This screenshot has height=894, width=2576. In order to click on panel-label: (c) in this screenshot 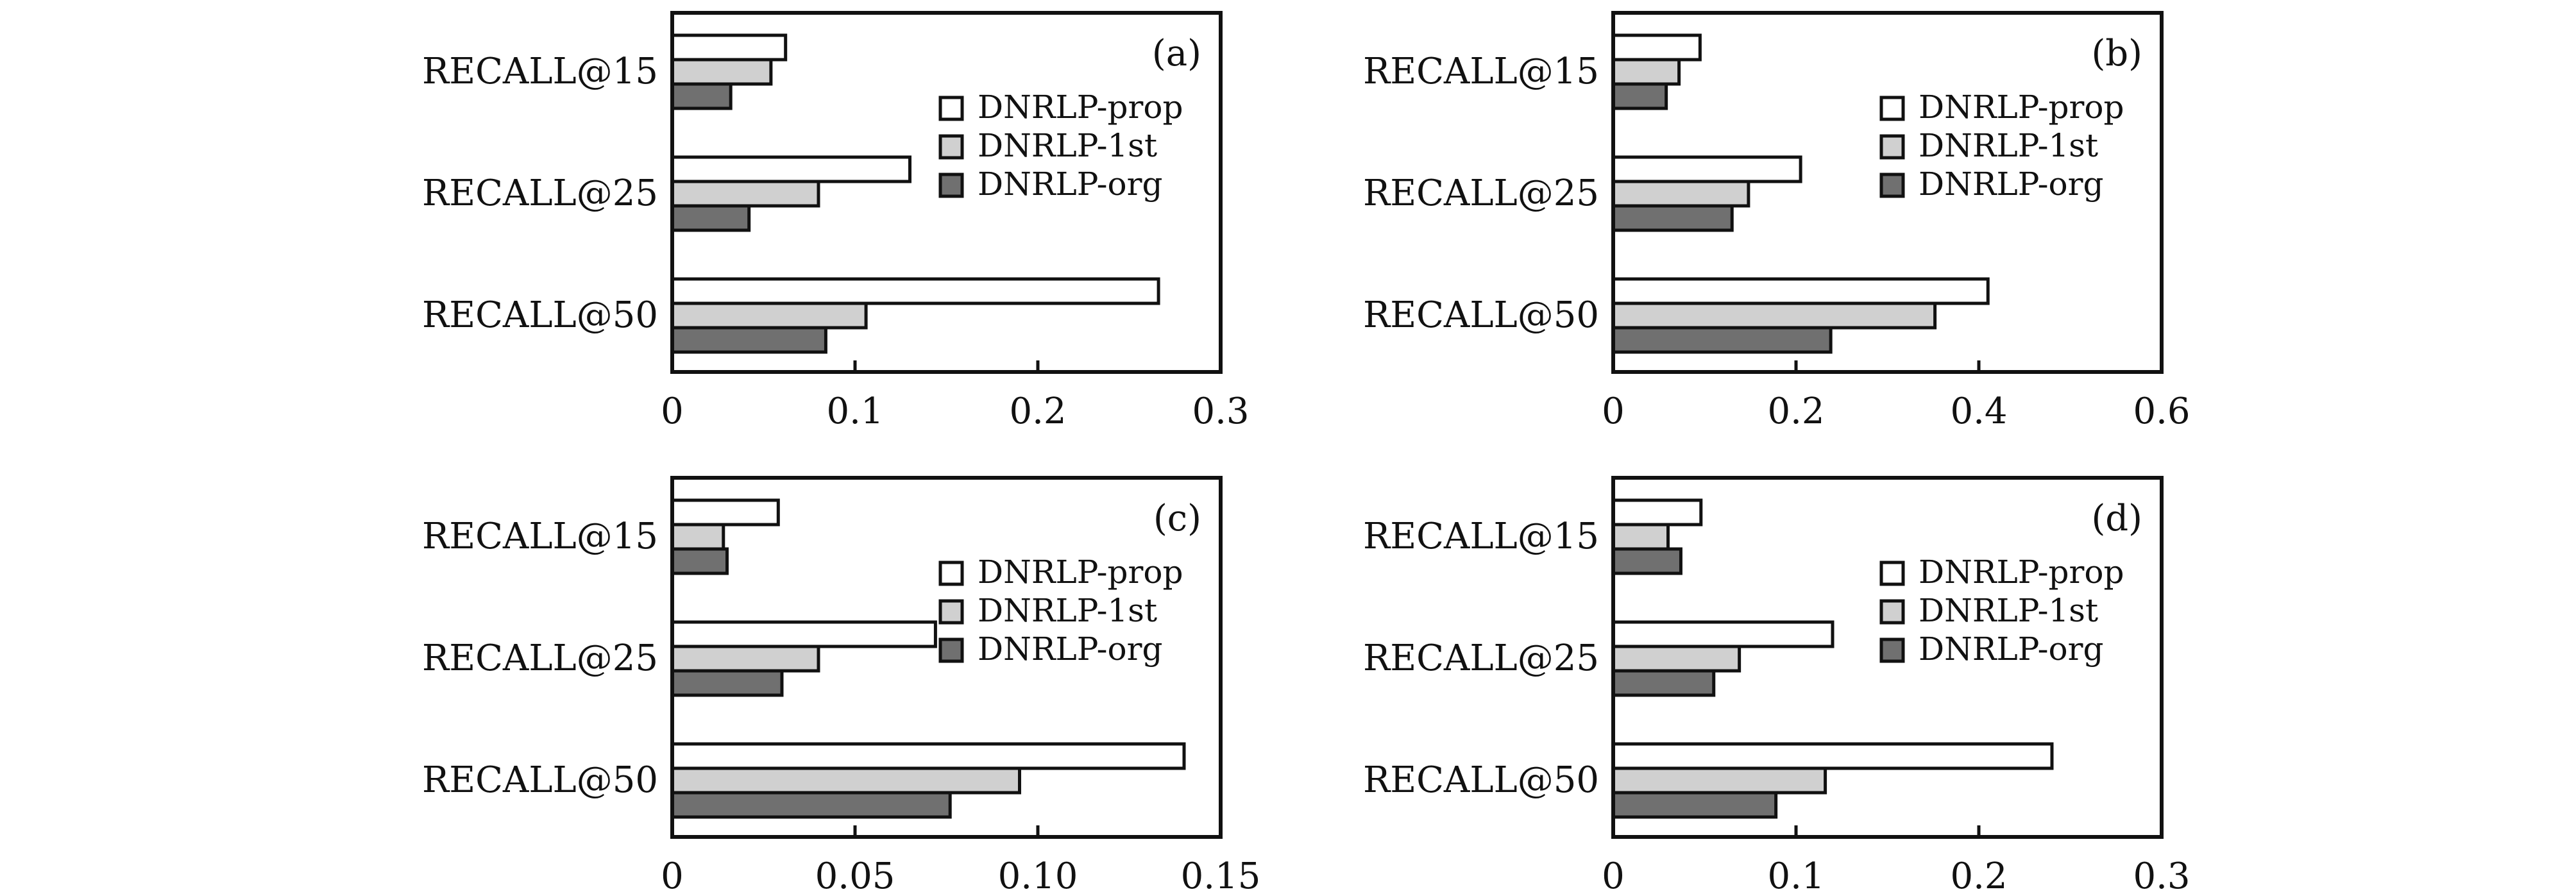, I will do `click(1177, 518)`.